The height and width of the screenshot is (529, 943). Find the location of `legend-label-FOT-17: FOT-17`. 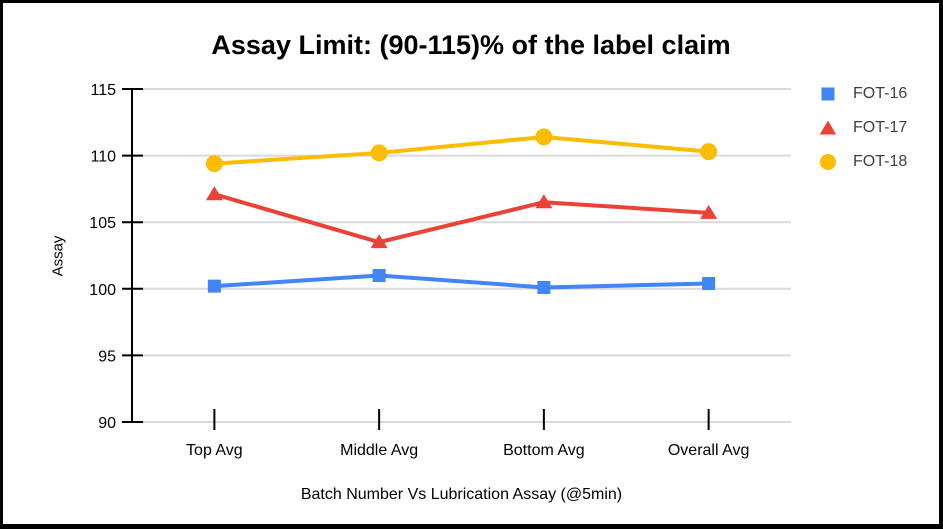

legend-label-FOT-17: FOT-17 is located at coordinates (880, 127).